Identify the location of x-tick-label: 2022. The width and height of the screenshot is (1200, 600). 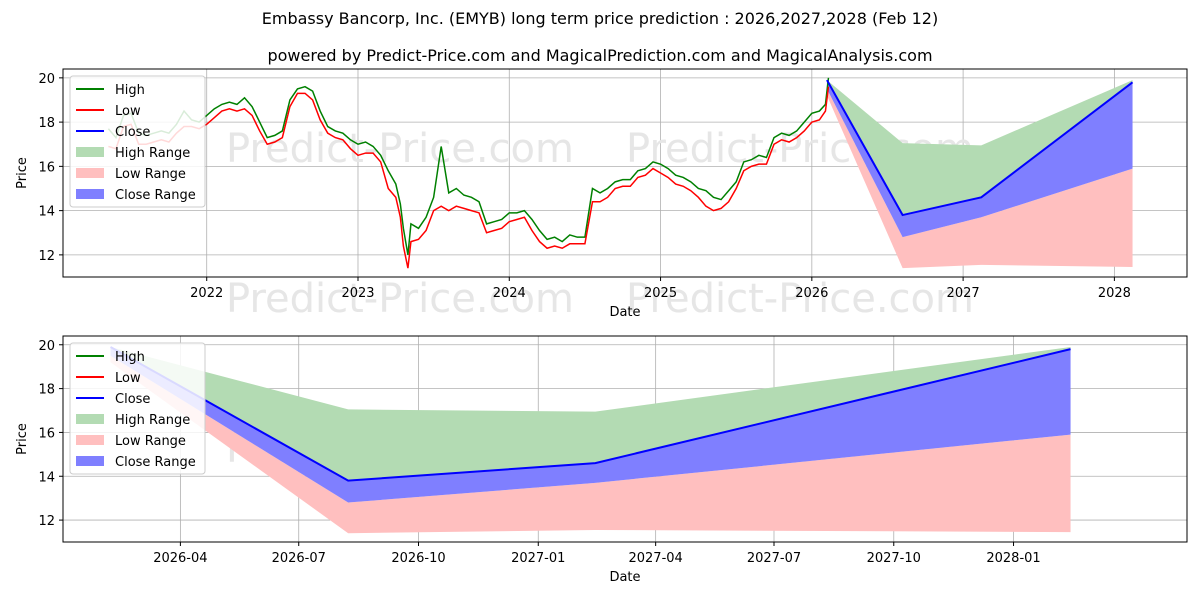
(206, 293).